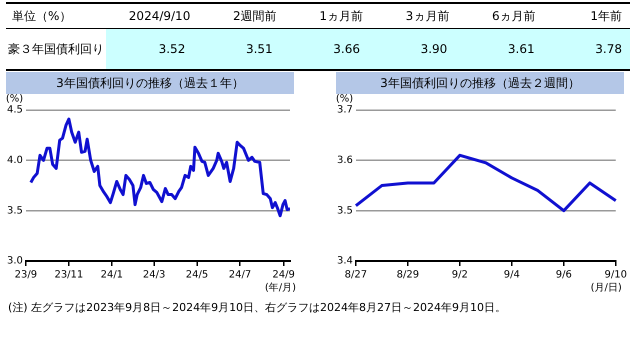 This screenshot has width=640, height=344. What do you see at coordinates (280, 288) in the screenshot?
I see `x-axis-title: (年/月)` at bounding box center [280, 288].